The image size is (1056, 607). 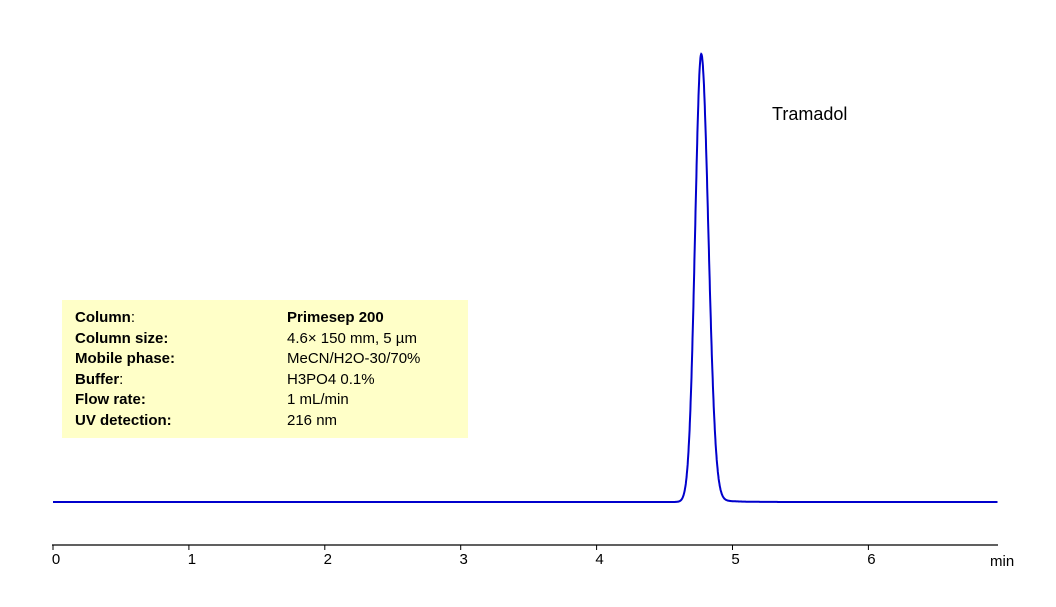 I want to click on info-value: 216 nm, so click(x=312, y=420).